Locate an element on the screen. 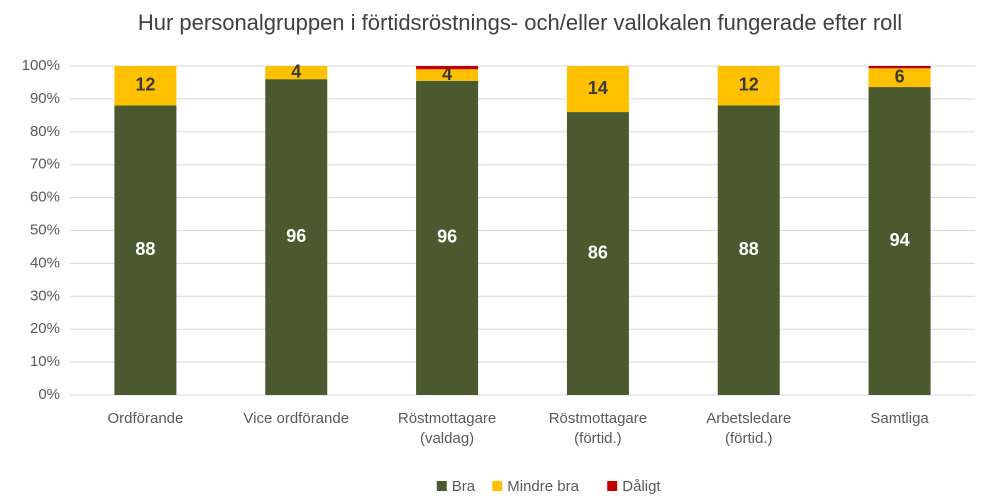 The image size is (981, 496). y-tick-label: 100% is located at coordinates (41, 65).